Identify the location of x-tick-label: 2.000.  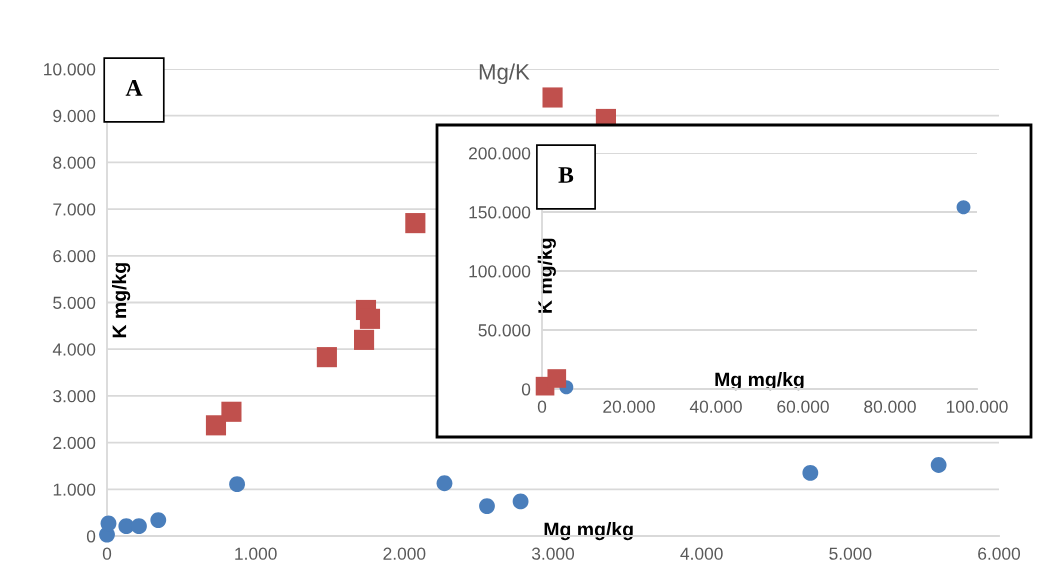
(404, 553).